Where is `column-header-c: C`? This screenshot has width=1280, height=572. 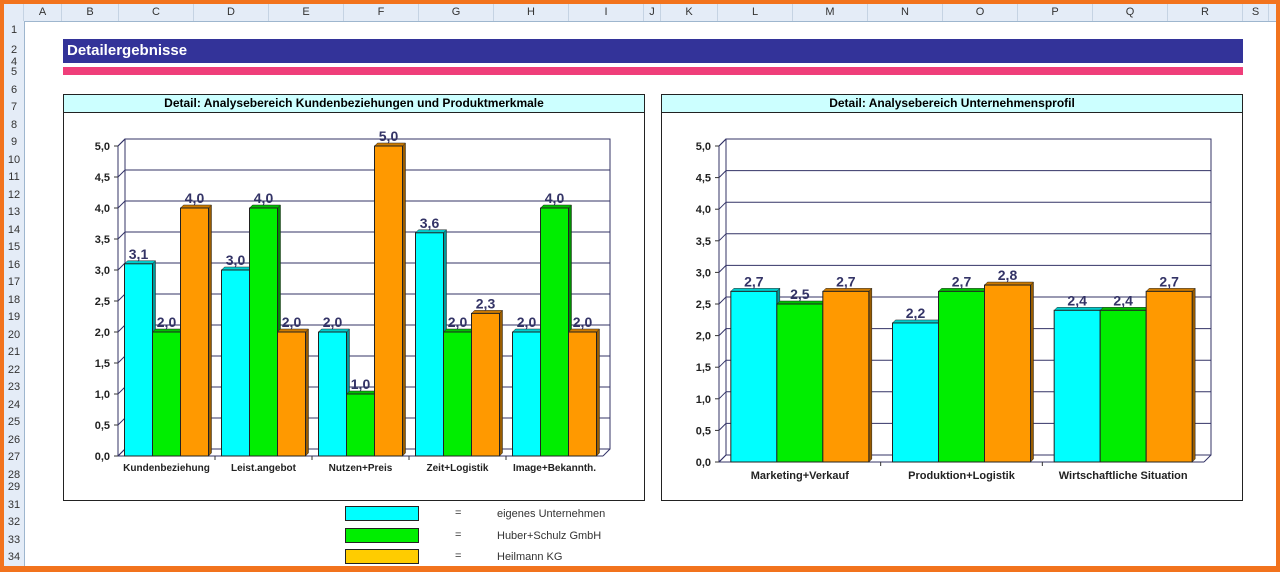 column-header-c: C is located at coordinates (156, 12).